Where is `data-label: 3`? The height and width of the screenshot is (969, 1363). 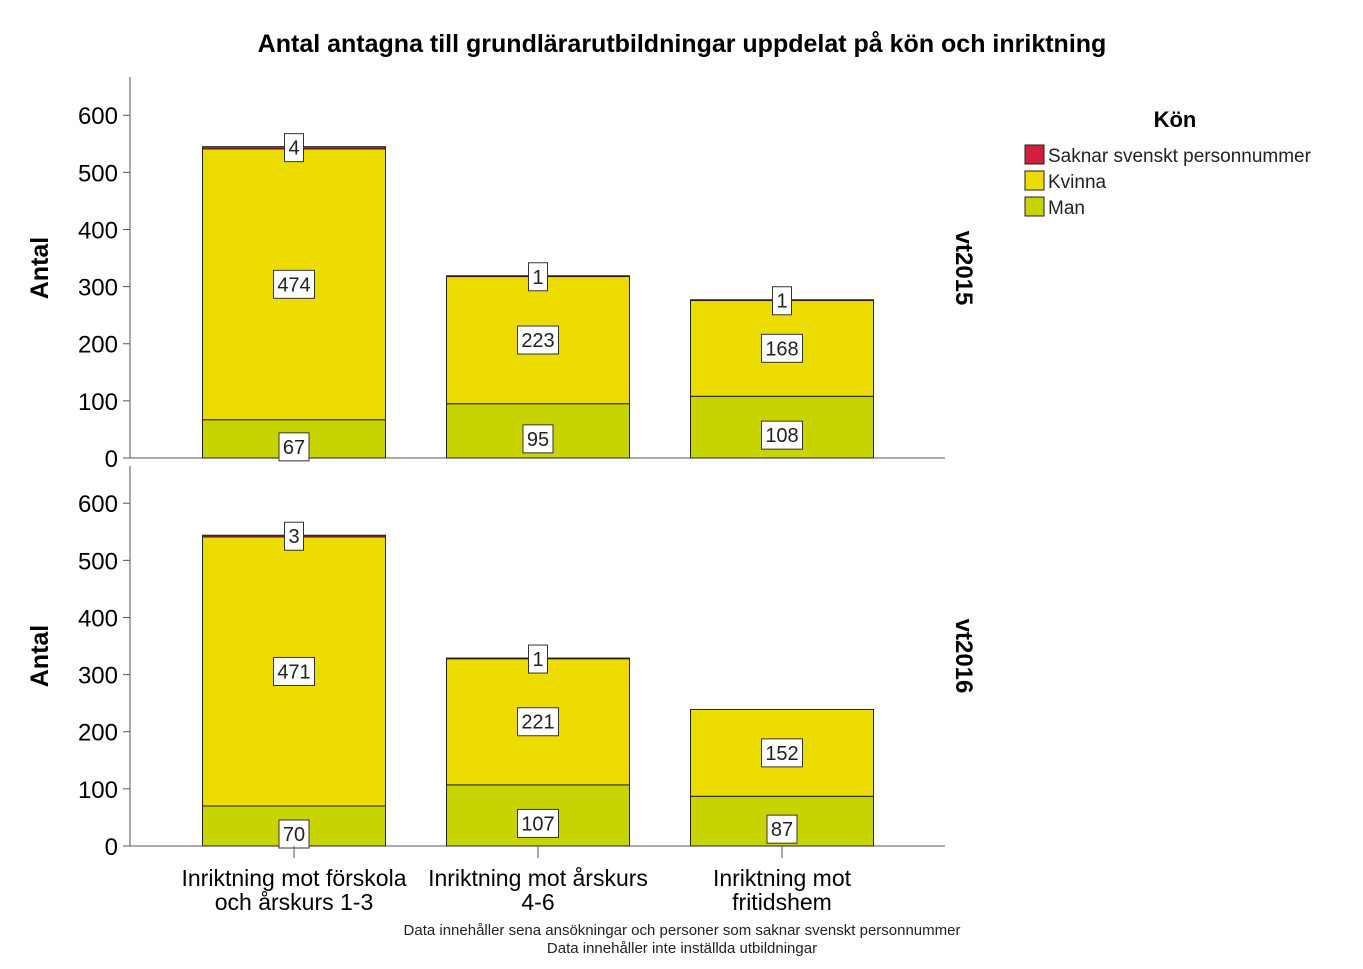 data-label: 3 is located at coordinates (293, 537).